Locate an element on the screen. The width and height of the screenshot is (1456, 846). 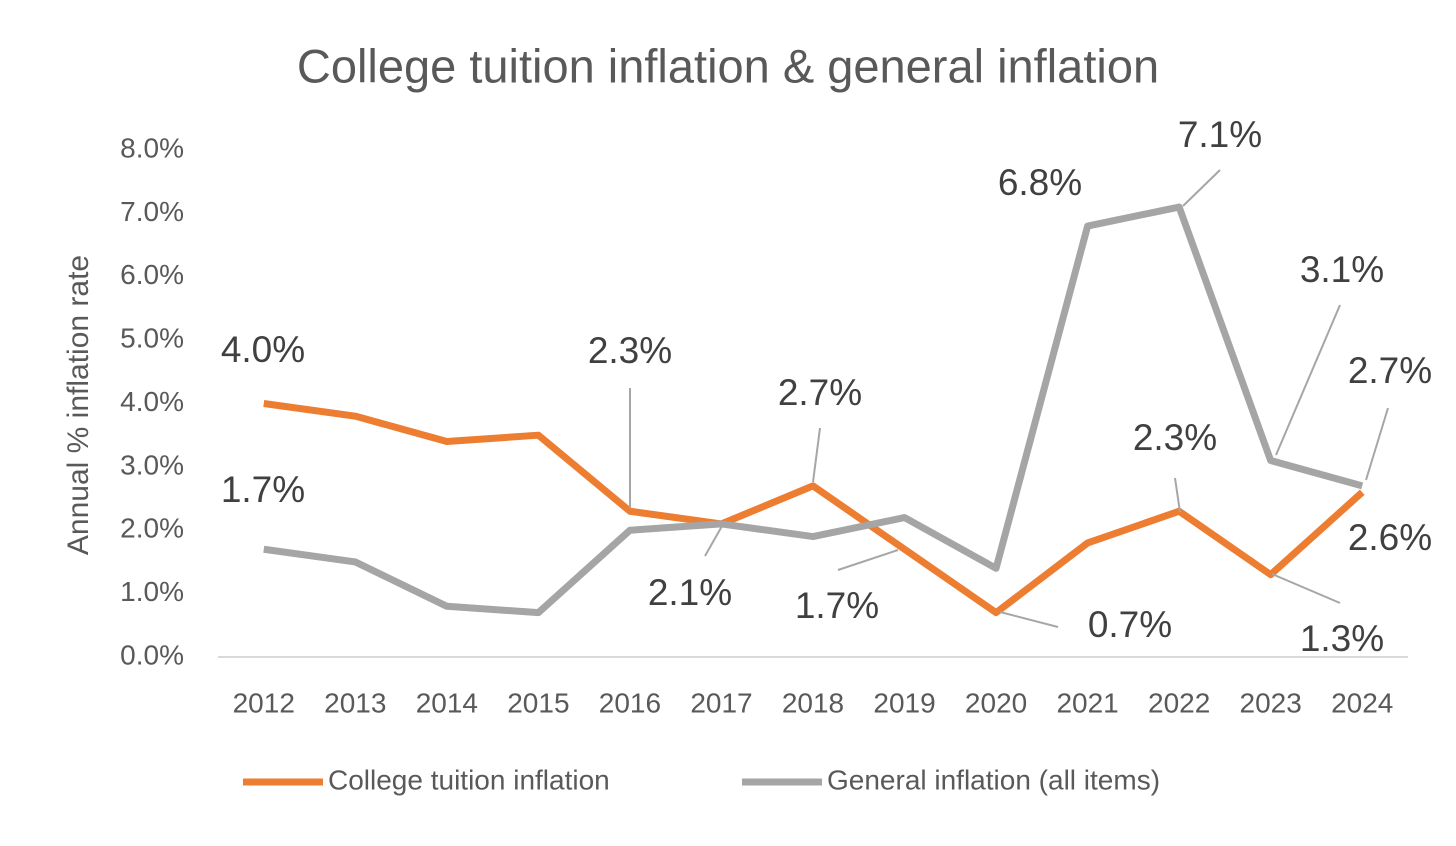
y-tick-label: 2.0% is located at coordinates (152, 528).